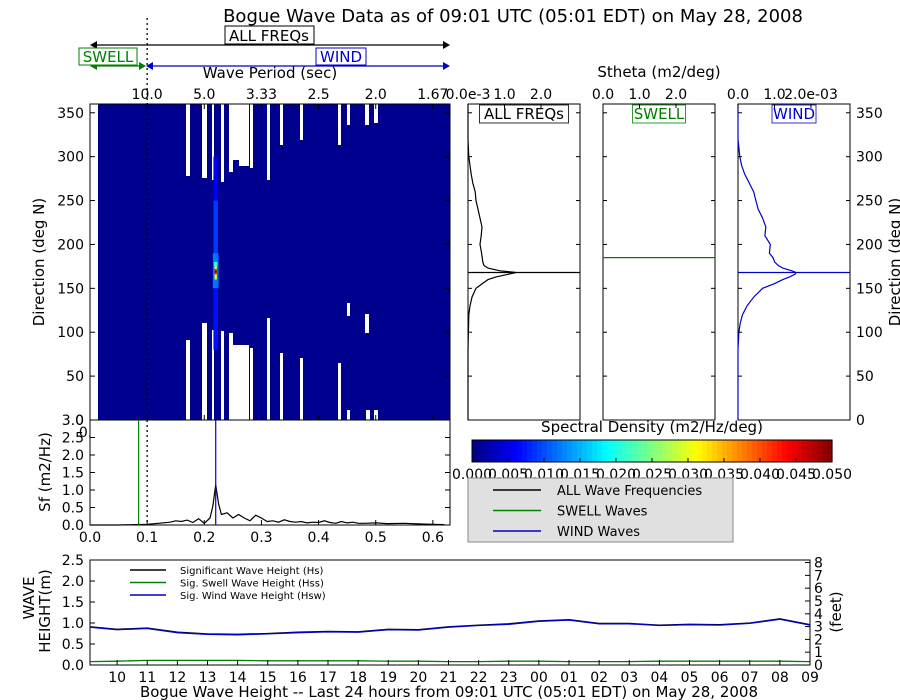 This screenshot has height=700, width=900. Describe the element at coordinates (149, 66) in the screenshot. I see `wind-band-arrow-left` at that location.